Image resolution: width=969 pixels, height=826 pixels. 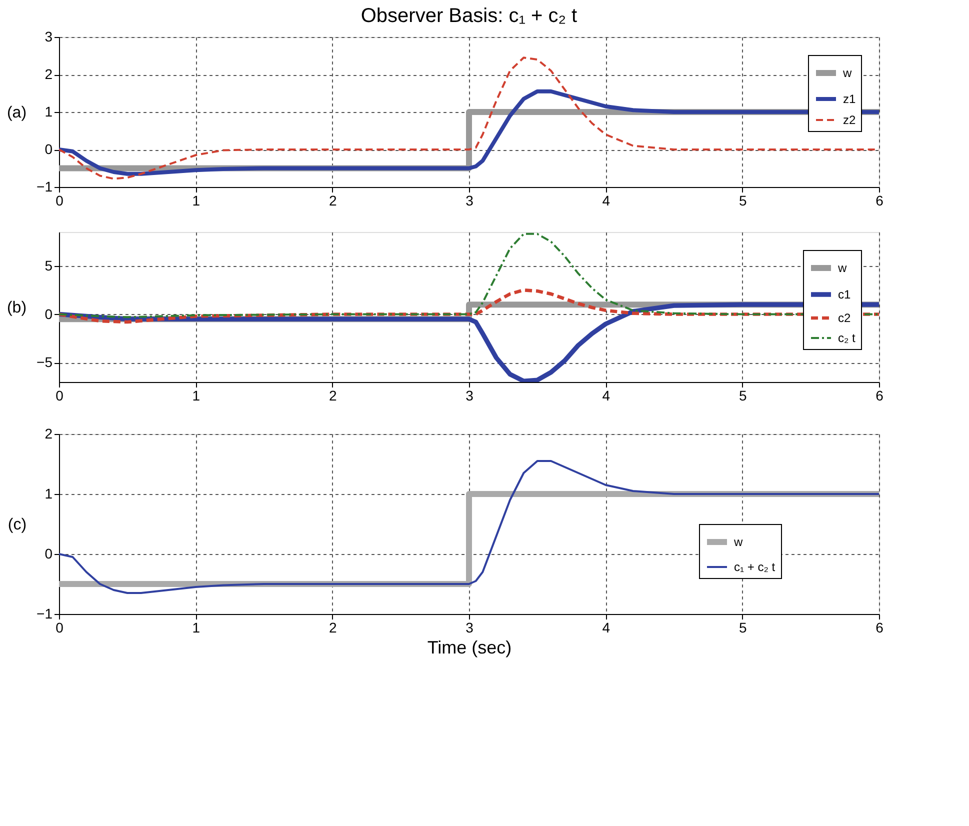 What do you see at coordinates (17, 525) in the screenshot?
I see `y-axis-title: (c)` at bounding box center [17, 525].